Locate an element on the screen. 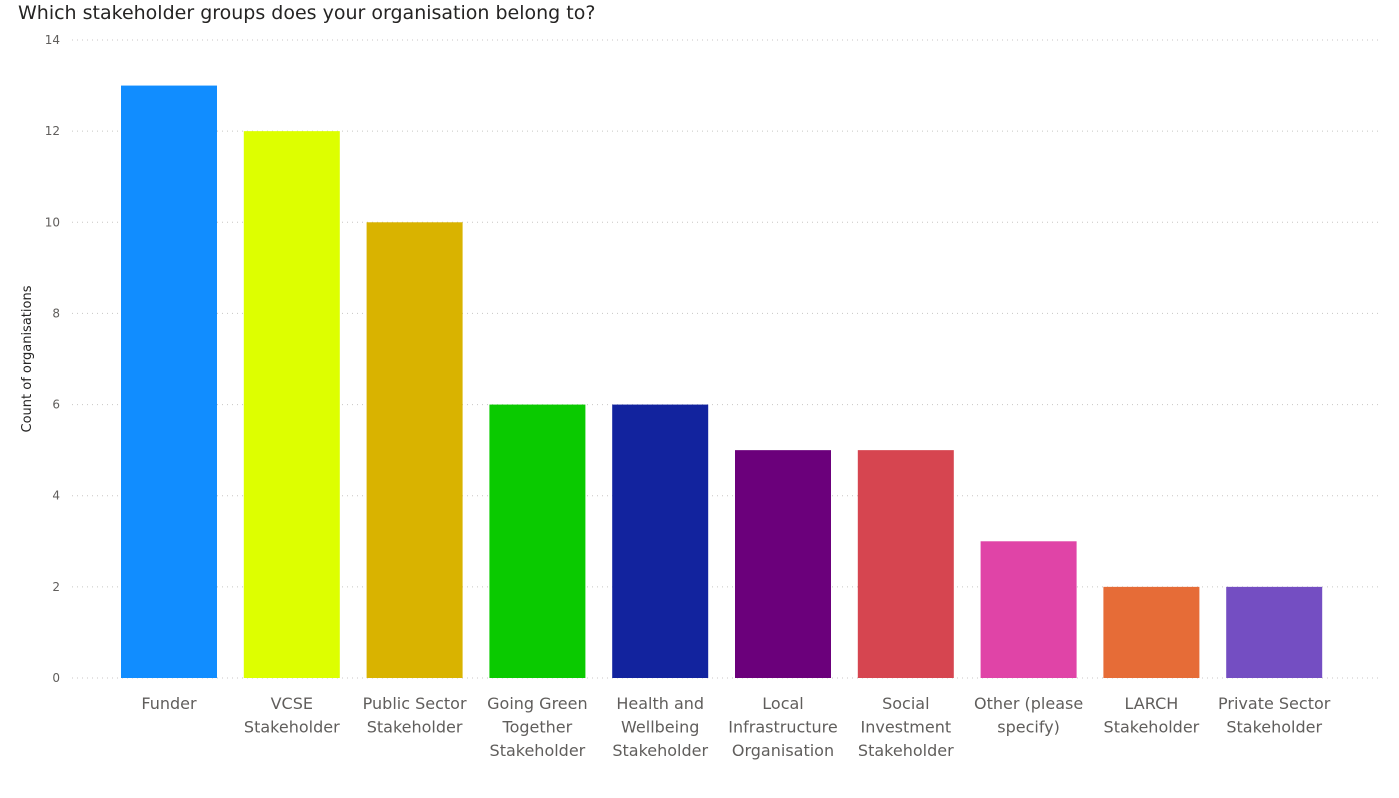  y-tick-label: 4 is located at coordinates (56, 496).